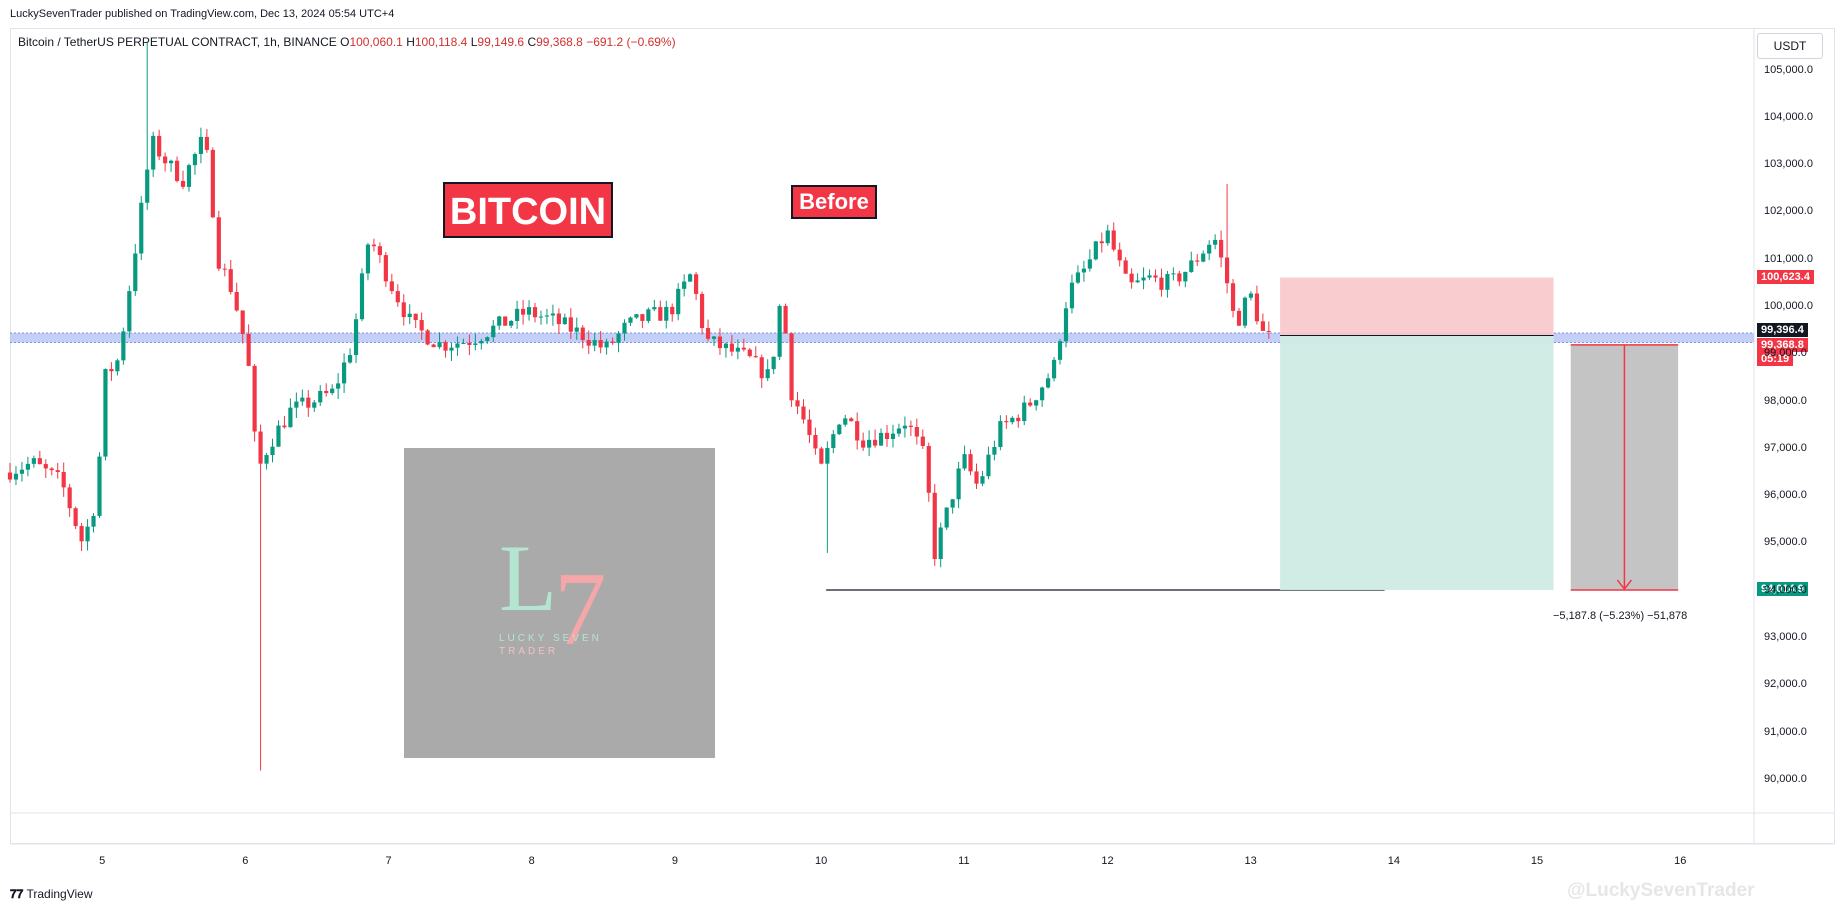  Describe the element at coordinates (531, 861) in the screenshot. I see `time-tick-label: 8` at that location.